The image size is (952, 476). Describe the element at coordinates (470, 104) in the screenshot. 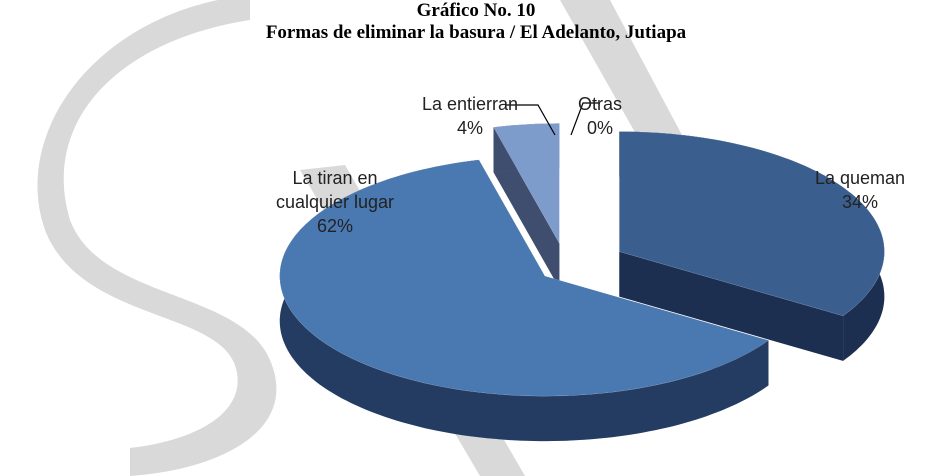

I see `category-label: La entierran` at that location.